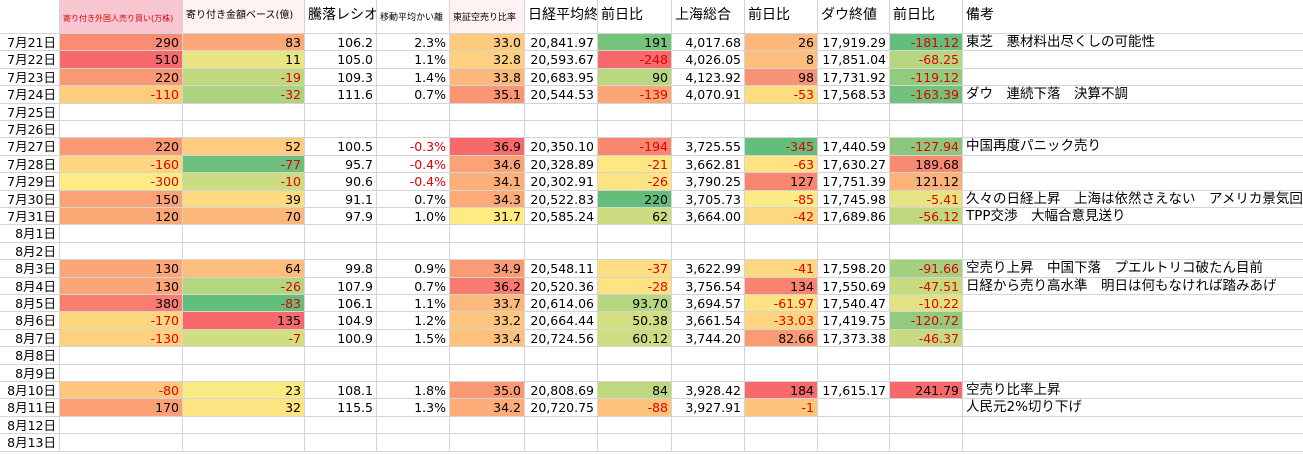 Image resolution: width=1303 pixels, height=454 pixels. Describe the element at coordinates (487, 199) in the screenshot. I see `cell: 34.3` at that location.